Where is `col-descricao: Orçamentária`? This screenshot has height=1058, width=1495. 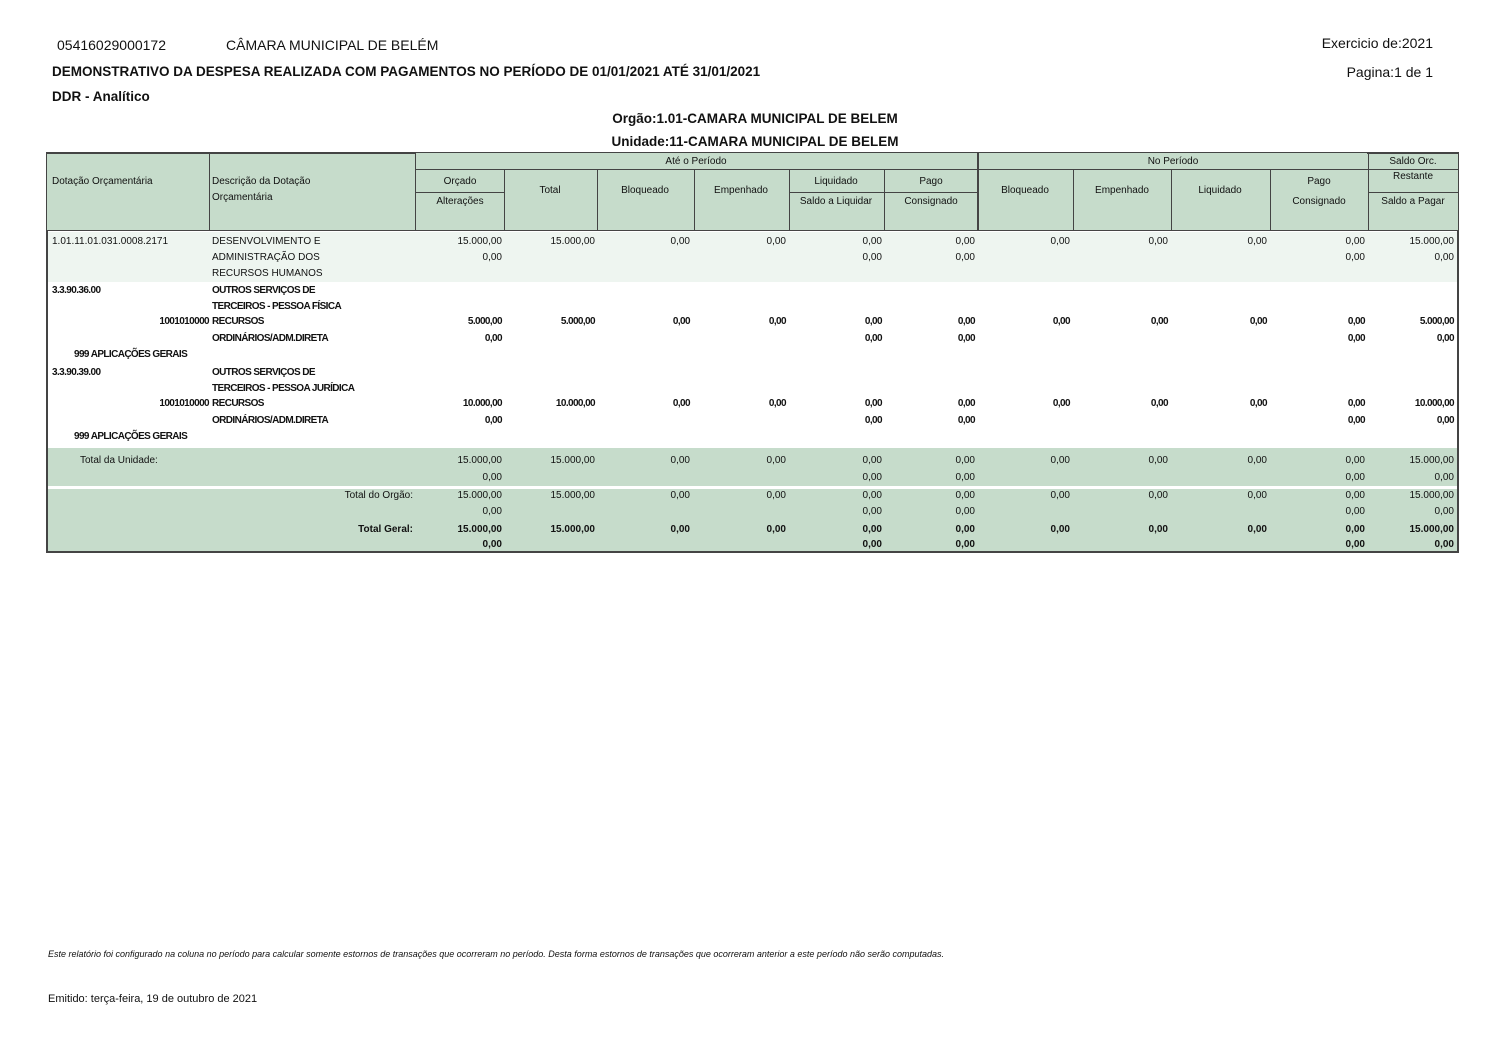 col-descricao: Orçamentária is located at coordinates (242, 197).